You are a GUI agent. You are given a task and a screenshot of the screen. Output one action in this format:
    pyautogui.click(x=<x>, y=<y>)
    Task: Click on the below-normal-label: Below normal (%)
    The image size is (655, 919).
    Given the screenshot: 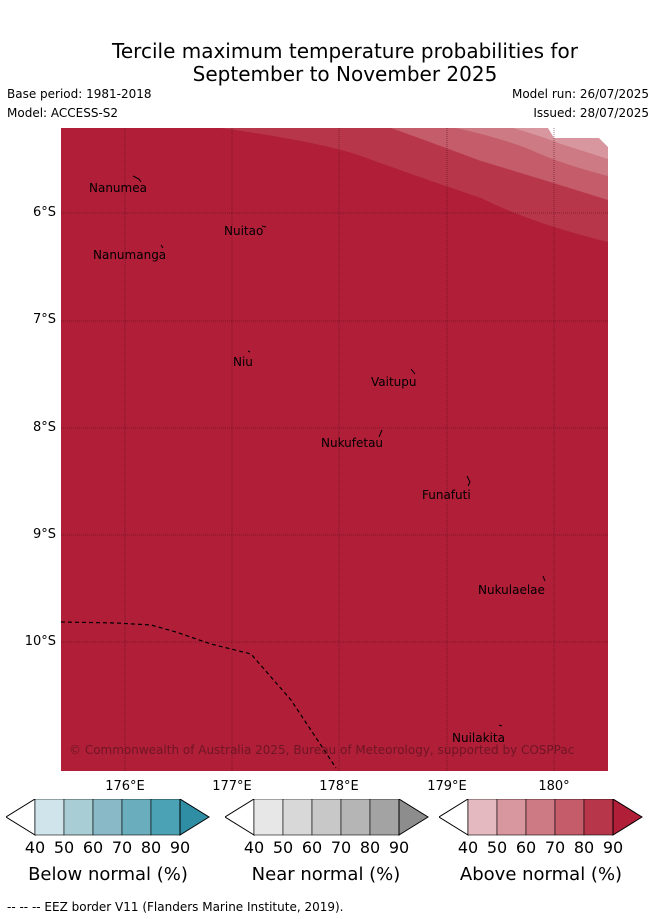 What is the action you would take?
    pyautogui.click(x=108, y=874)
    